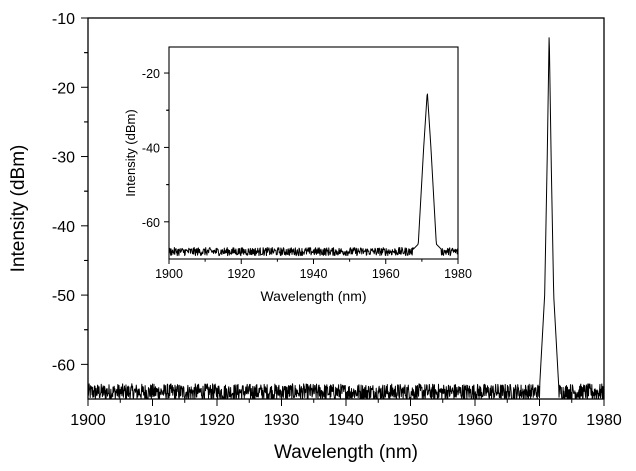 The image size is (636, 471). Describe the element at coordinates (282, 420) in the screenshot. I see `x-tick-label: 1930` at that location.